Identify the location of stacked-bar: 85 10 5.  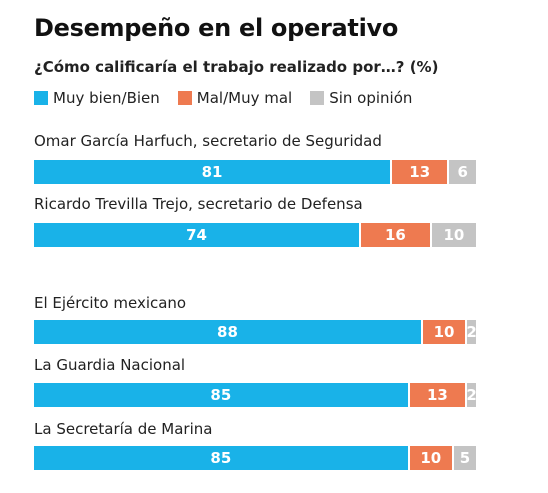
(255, 458).